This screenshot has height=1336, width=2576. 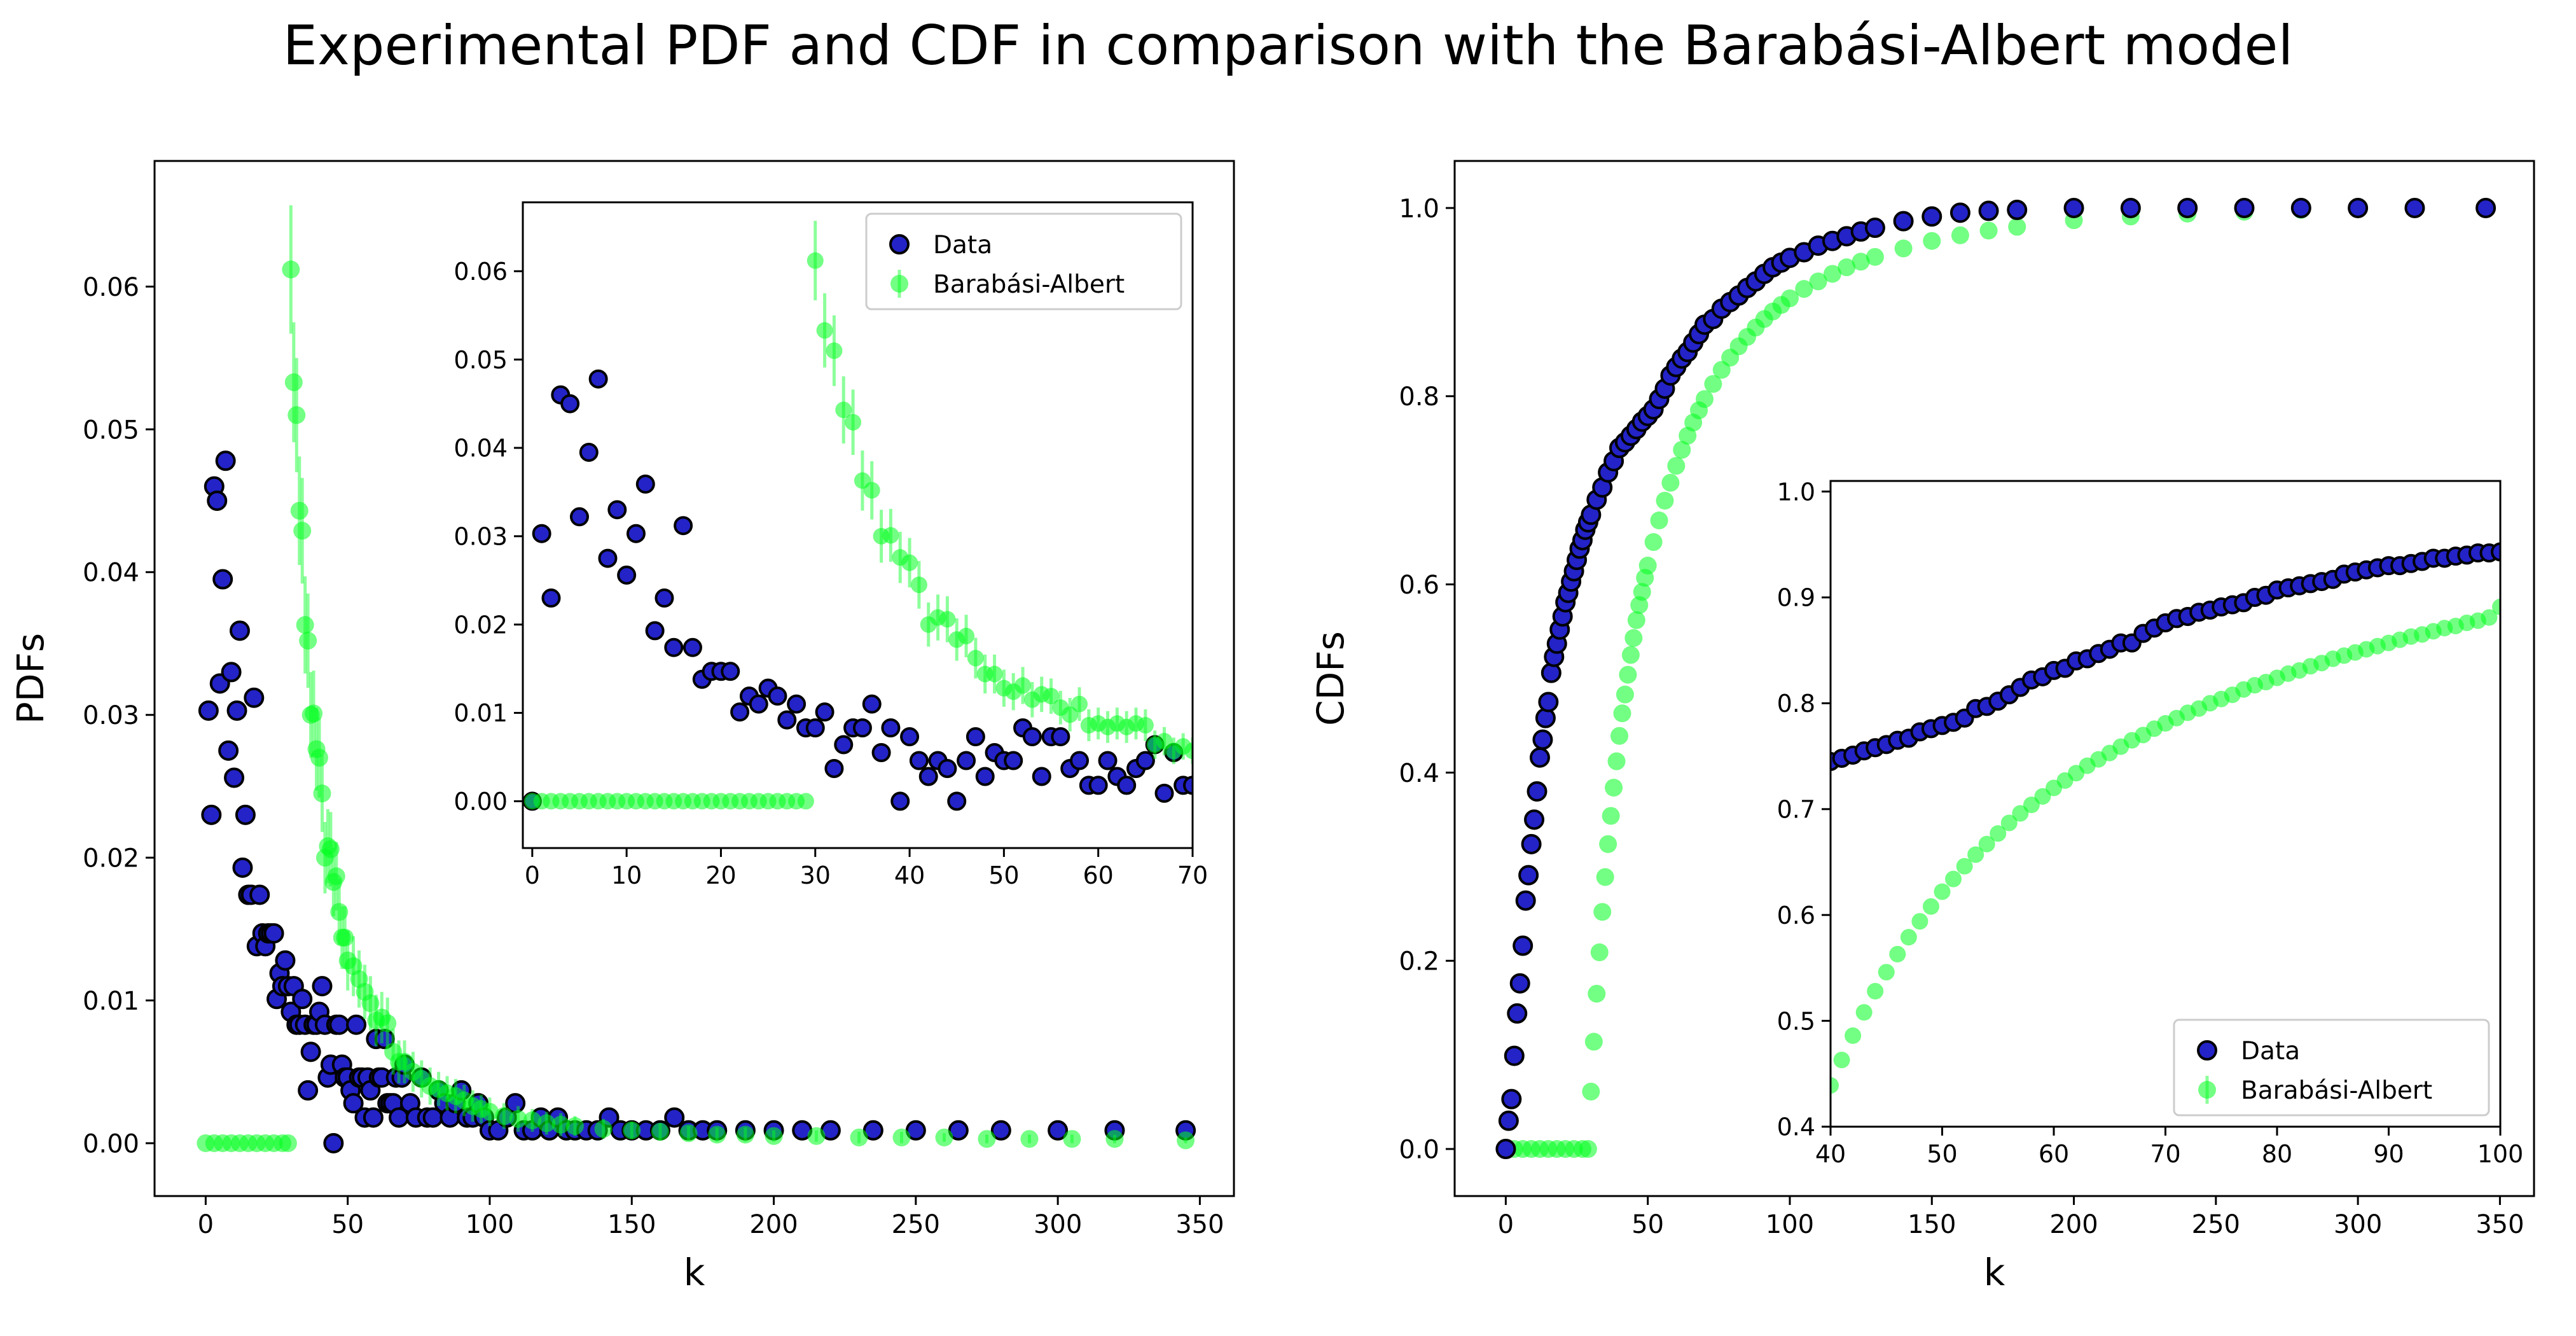 What do you see at coordinates (111, 858) in the screenshot?
I see `pdf_main-ytick-label: 0.02` at bounding box center [111, 858].